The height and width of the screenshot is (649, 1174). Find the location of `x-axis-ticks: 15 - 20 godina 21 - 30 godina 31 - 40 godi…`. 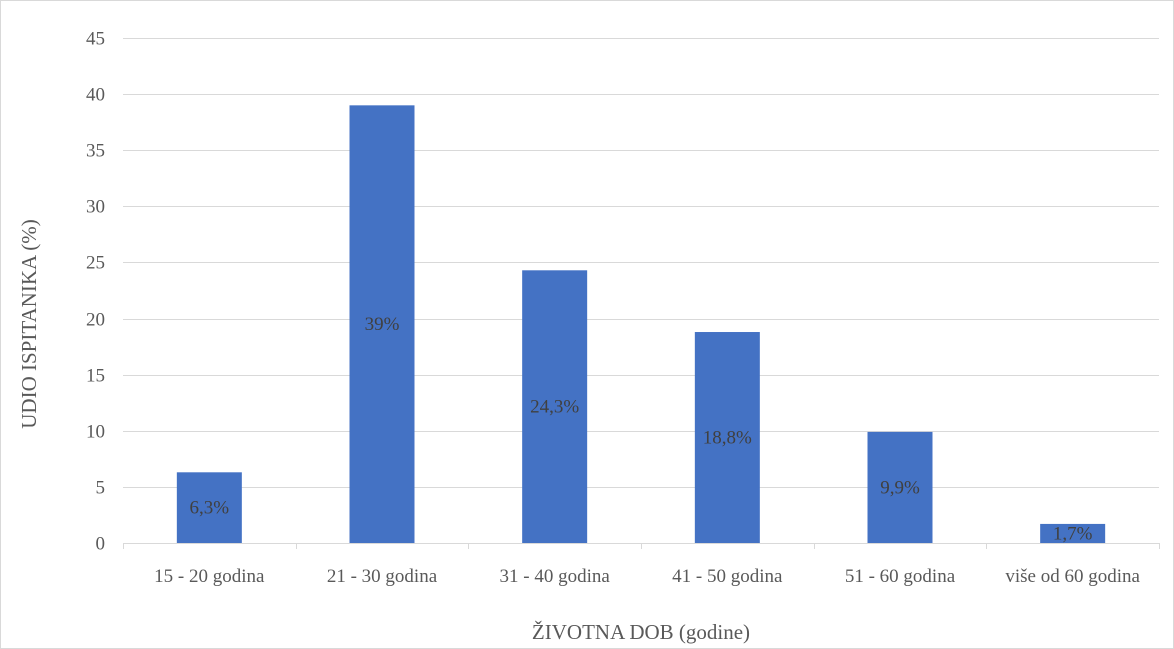

x-axis-ticks: 15 - 20 godina 21 - 30 godina 31 - 40 godi… is located at coordinates (647, 576).